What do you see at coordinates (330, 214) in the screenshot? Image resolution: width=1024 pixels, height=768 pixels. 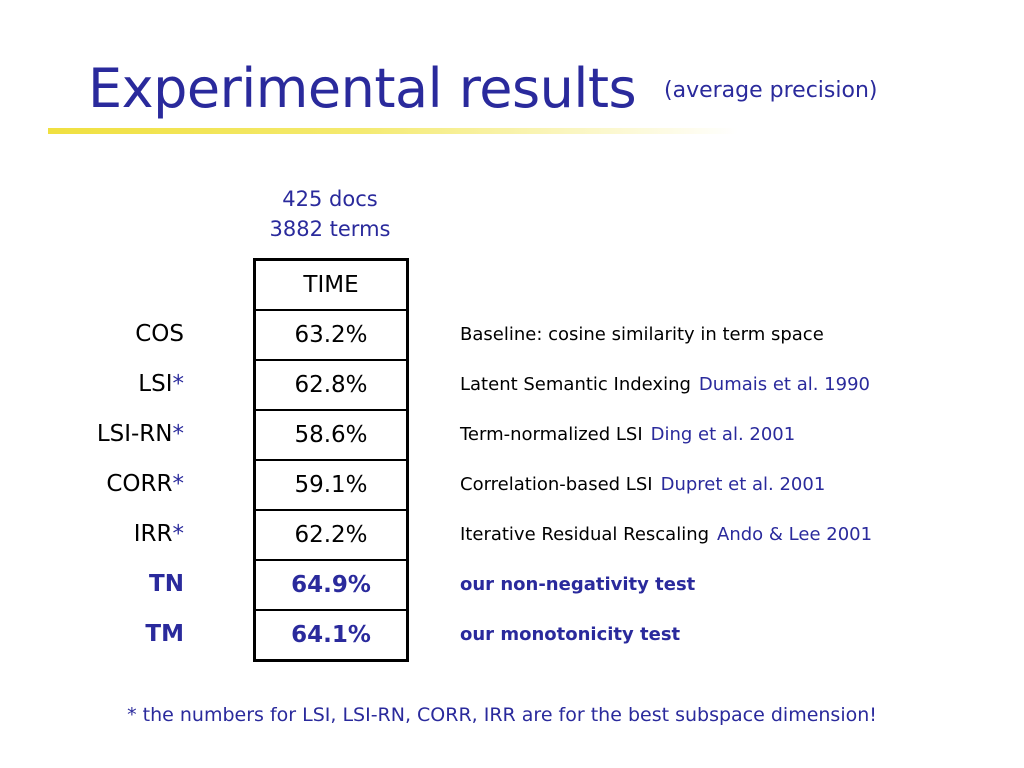 I see `dataset-info: 425 docs 3882 terms` at bounding box center [330, 214].